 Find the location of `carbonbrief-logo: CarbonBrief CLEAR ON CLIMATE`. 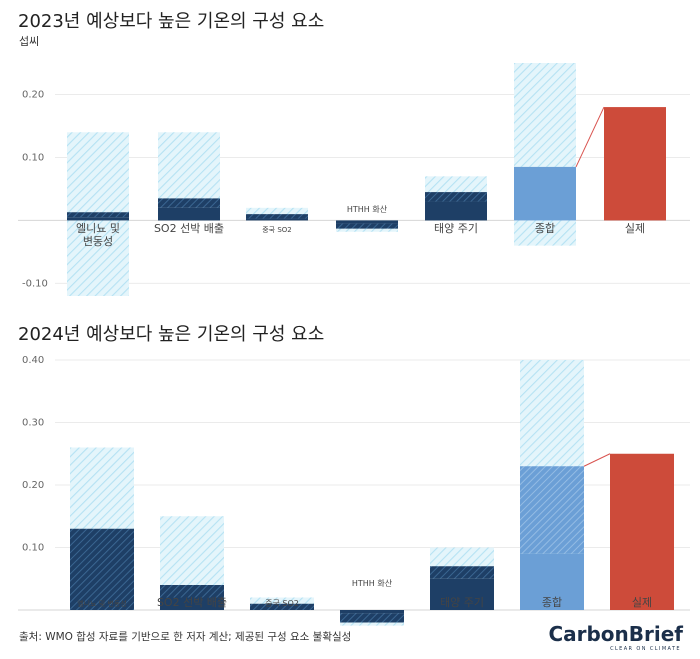

carbonbrief-logo: CarbonBrief CLEAR ON CLIMATE is located at coordinates (615, 637).